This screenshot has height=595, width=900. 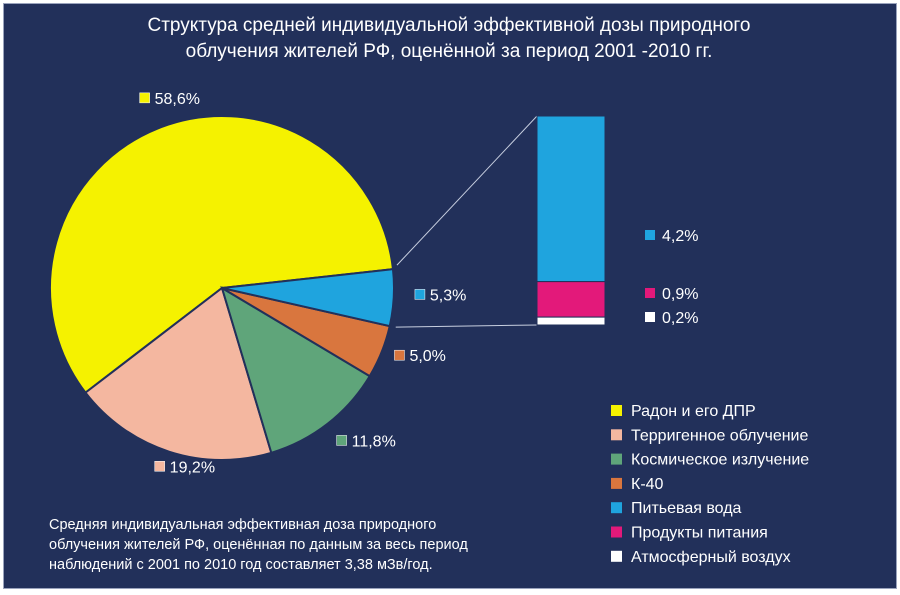 What do you see at coordinates (711, 557) in the screenshot?
I see `legend-label: Атмосферный воздух` at bounding box center [711, 557].